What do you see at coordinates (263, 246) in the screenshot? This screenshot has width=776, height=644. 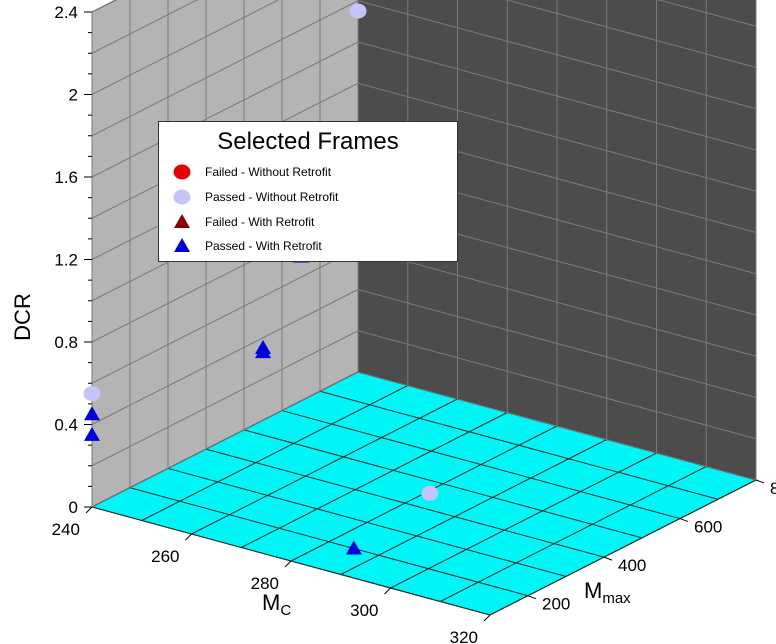 I see `legend-label-3: Passed - With Retrofit` at bounding box center [263, 246].